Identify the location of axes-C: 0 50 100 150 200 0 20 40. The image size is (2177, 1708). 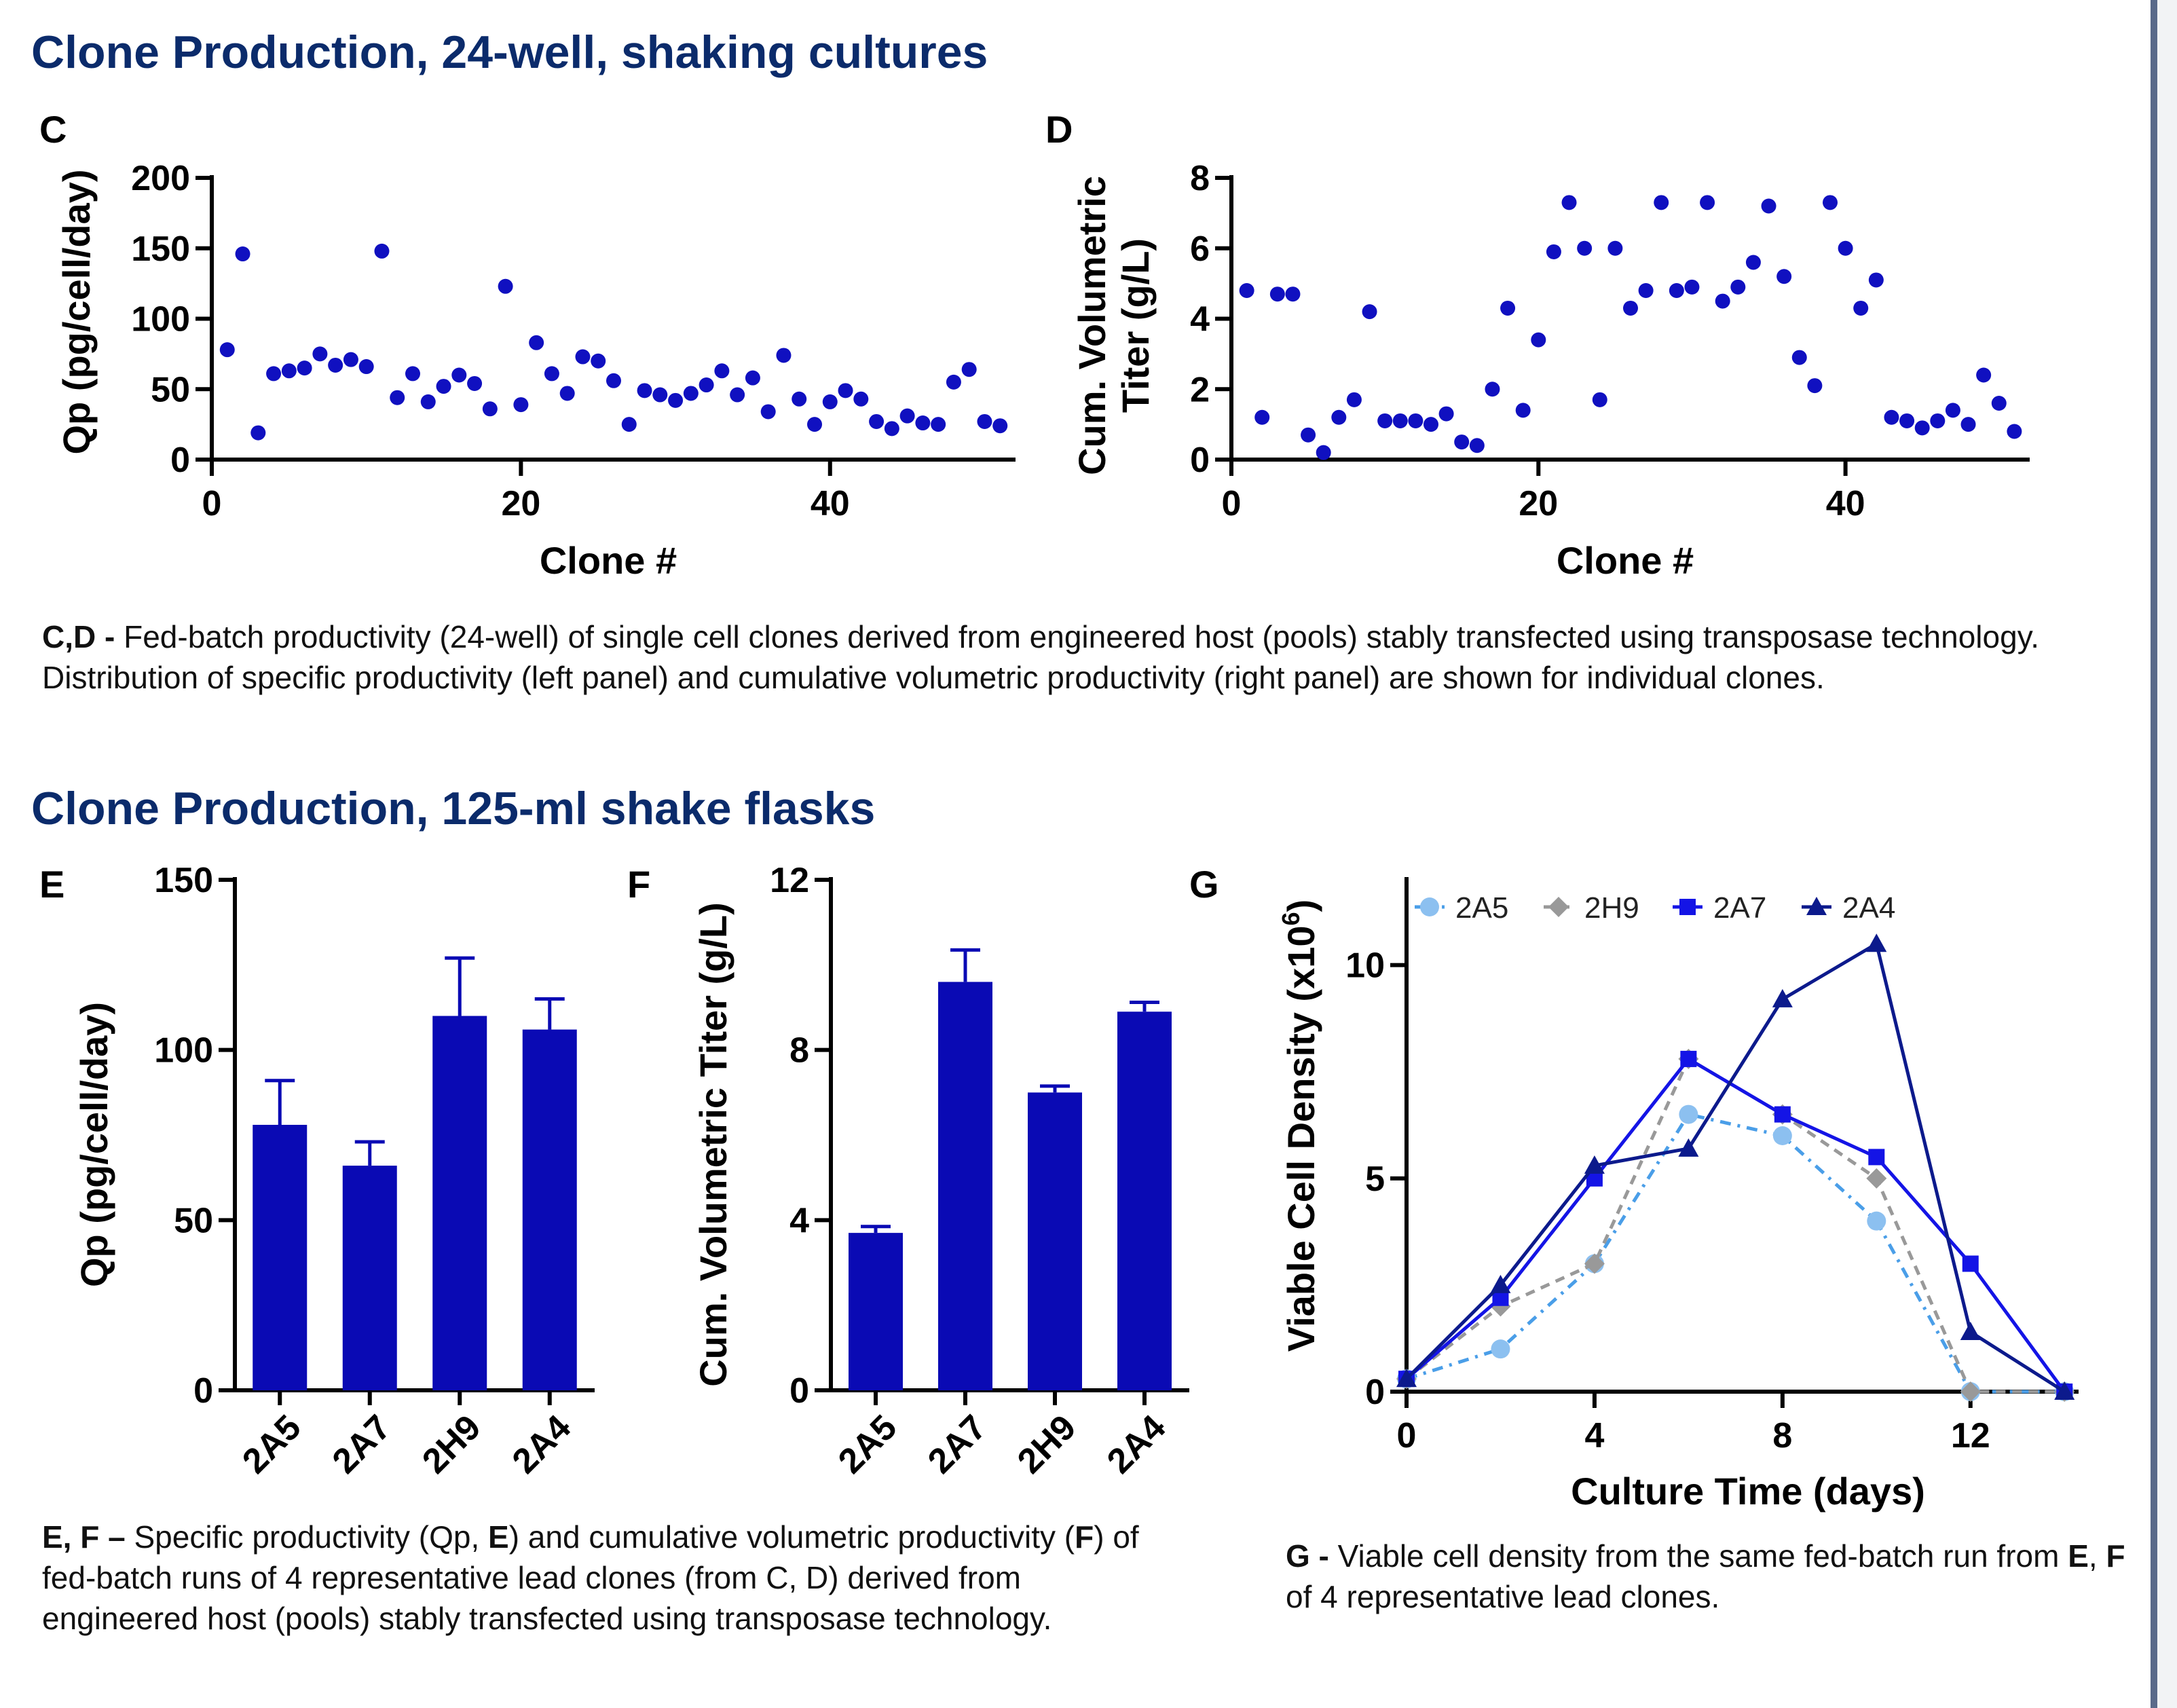
(574, 341).